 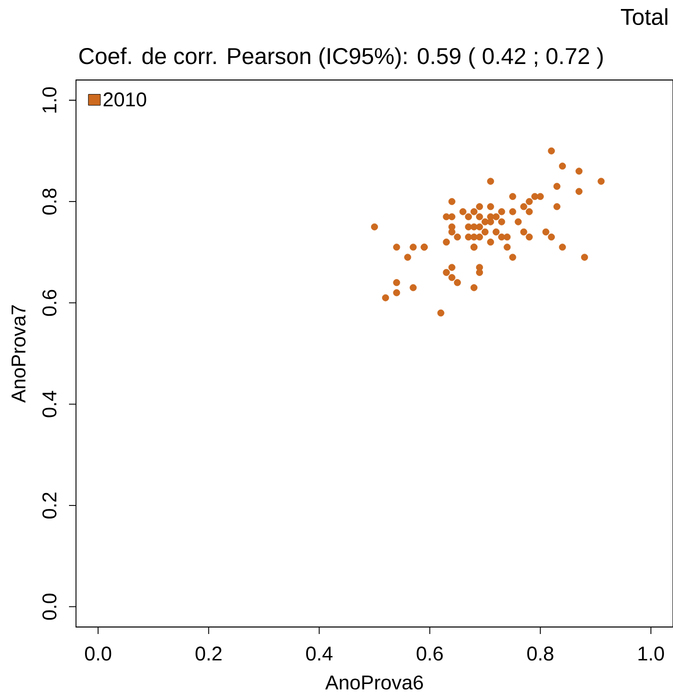 I want to click on x-tick-label: 0.6, so click(x=429, y=653).